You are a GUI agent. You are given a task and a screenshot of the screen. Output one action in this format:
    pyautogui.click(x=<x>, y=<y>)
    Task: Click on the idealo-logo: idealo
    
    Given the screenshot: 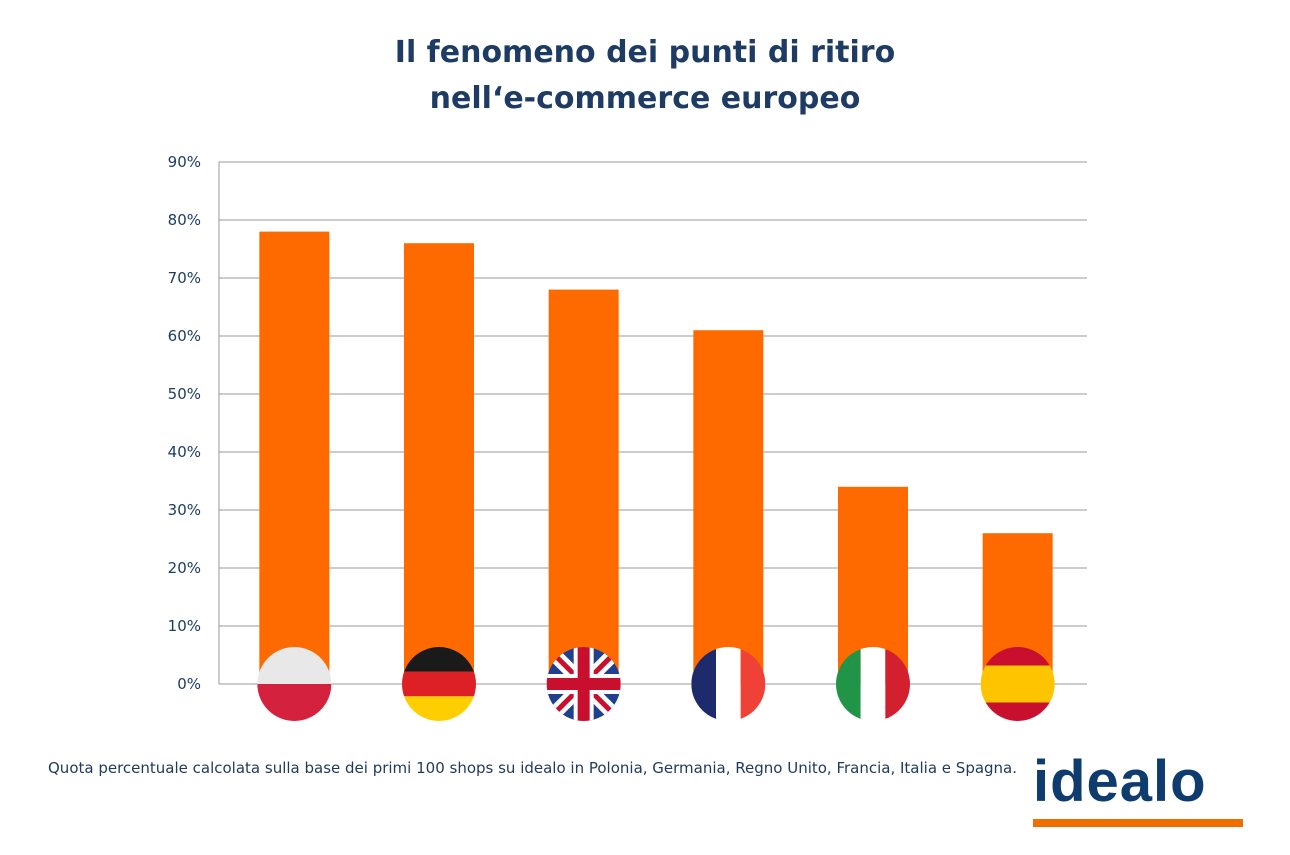 What is the action you would take?
    pyautogui.click(x=1138, y=789)
    